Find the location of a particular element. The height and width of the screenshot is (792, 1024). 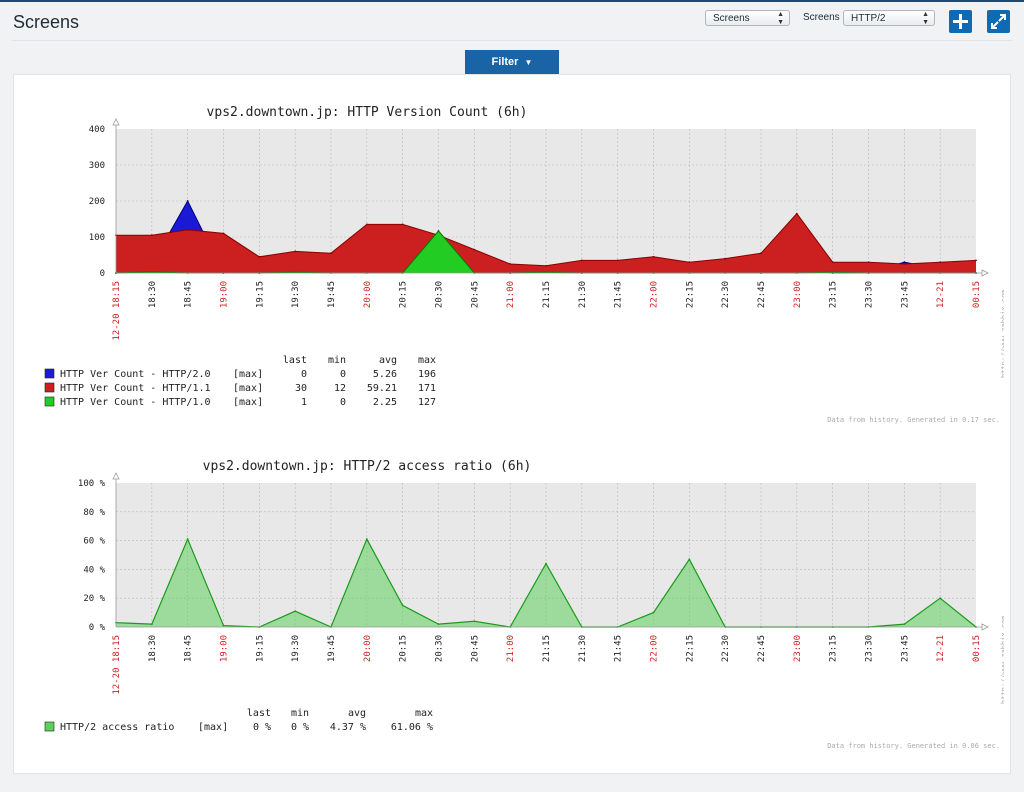

legend-value-avg: 59.21 is located at coordinates (382, 388).